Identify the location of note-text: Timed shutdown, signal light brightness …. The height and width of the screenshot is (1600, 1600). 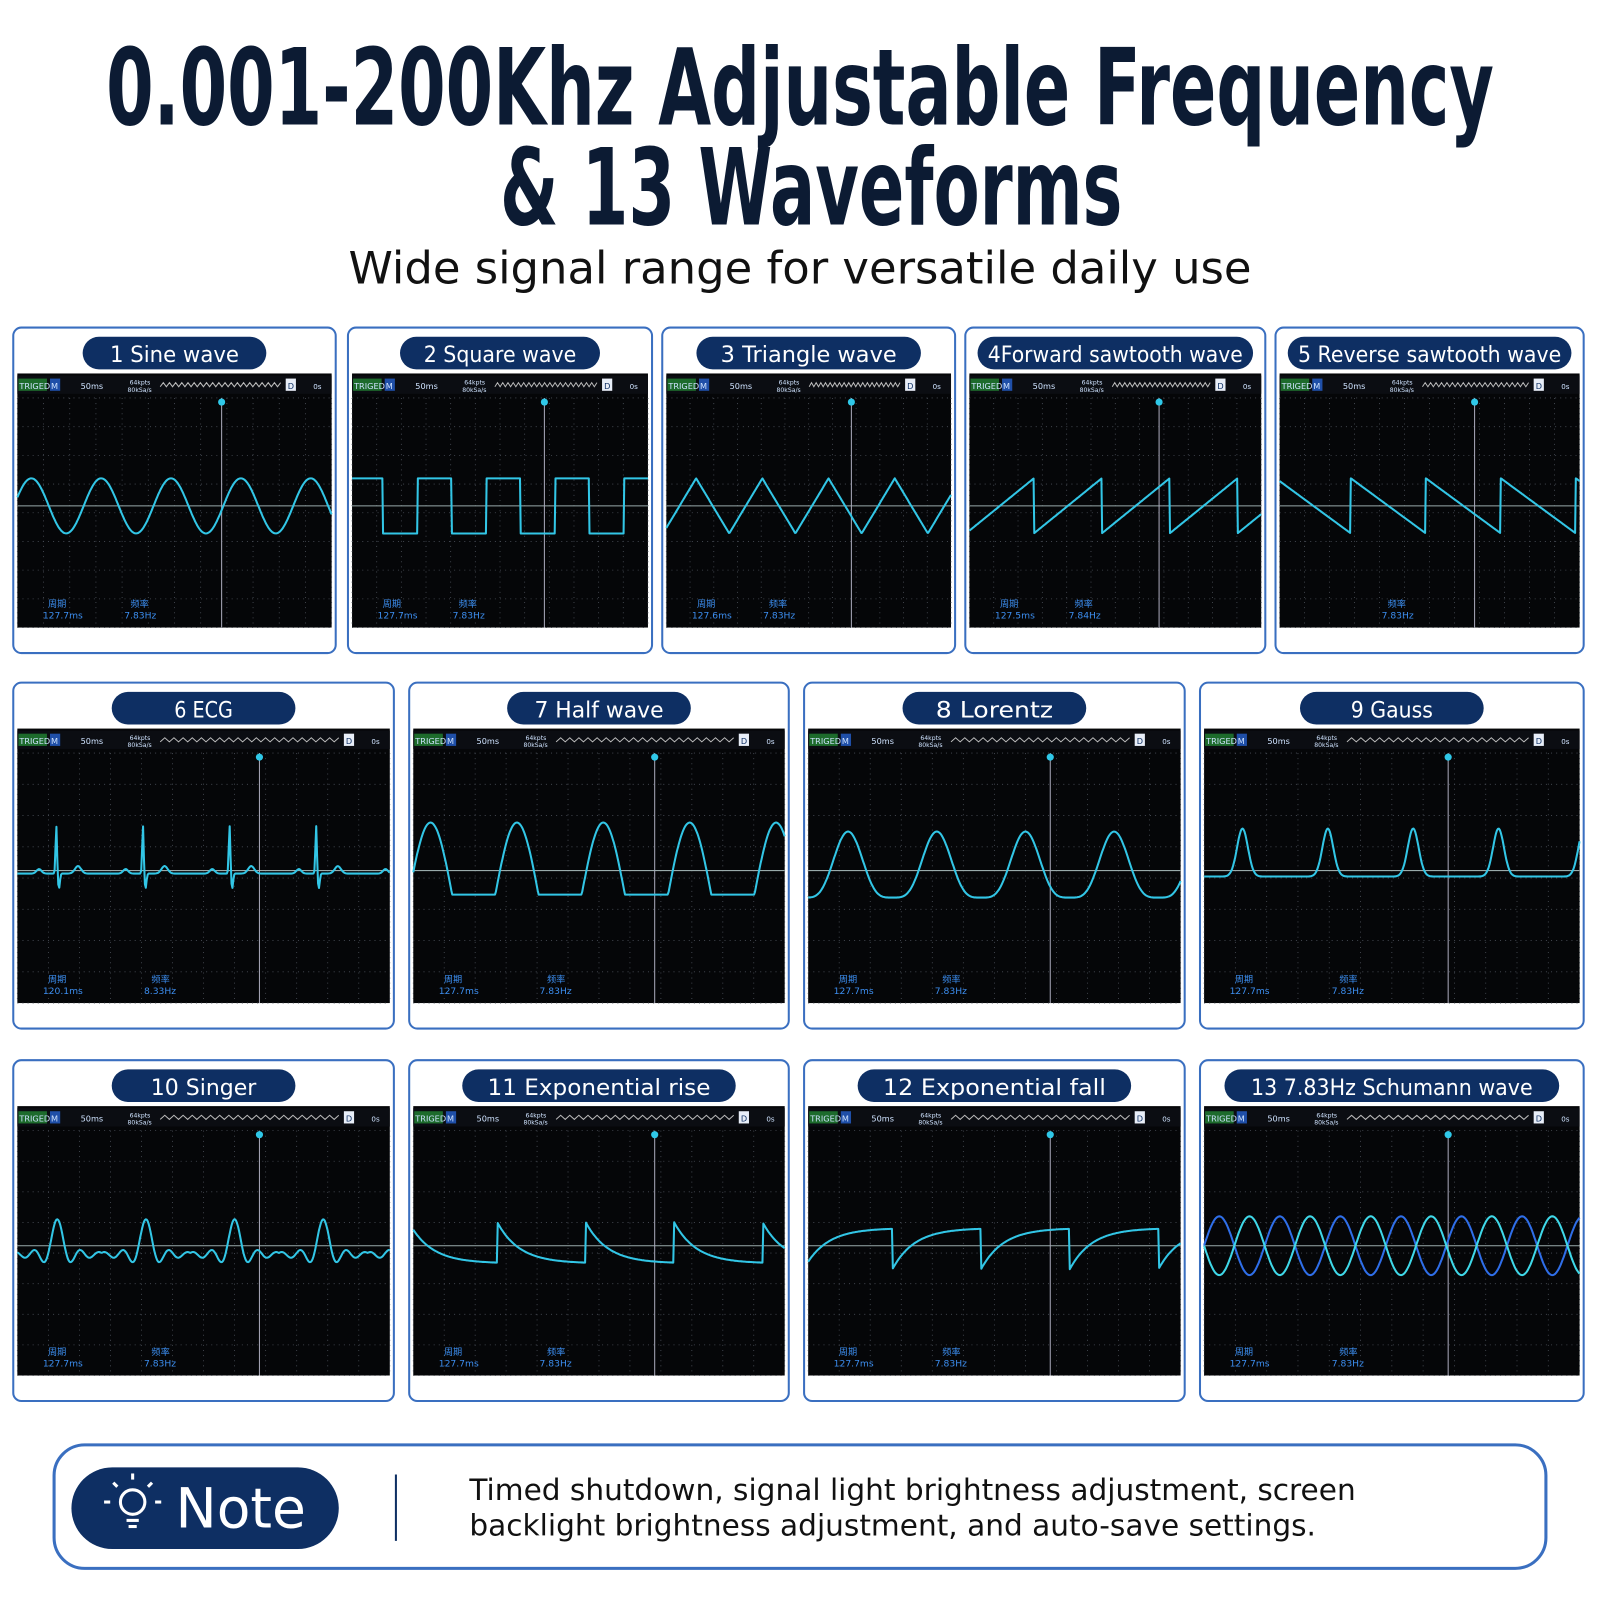
(911, 1490).